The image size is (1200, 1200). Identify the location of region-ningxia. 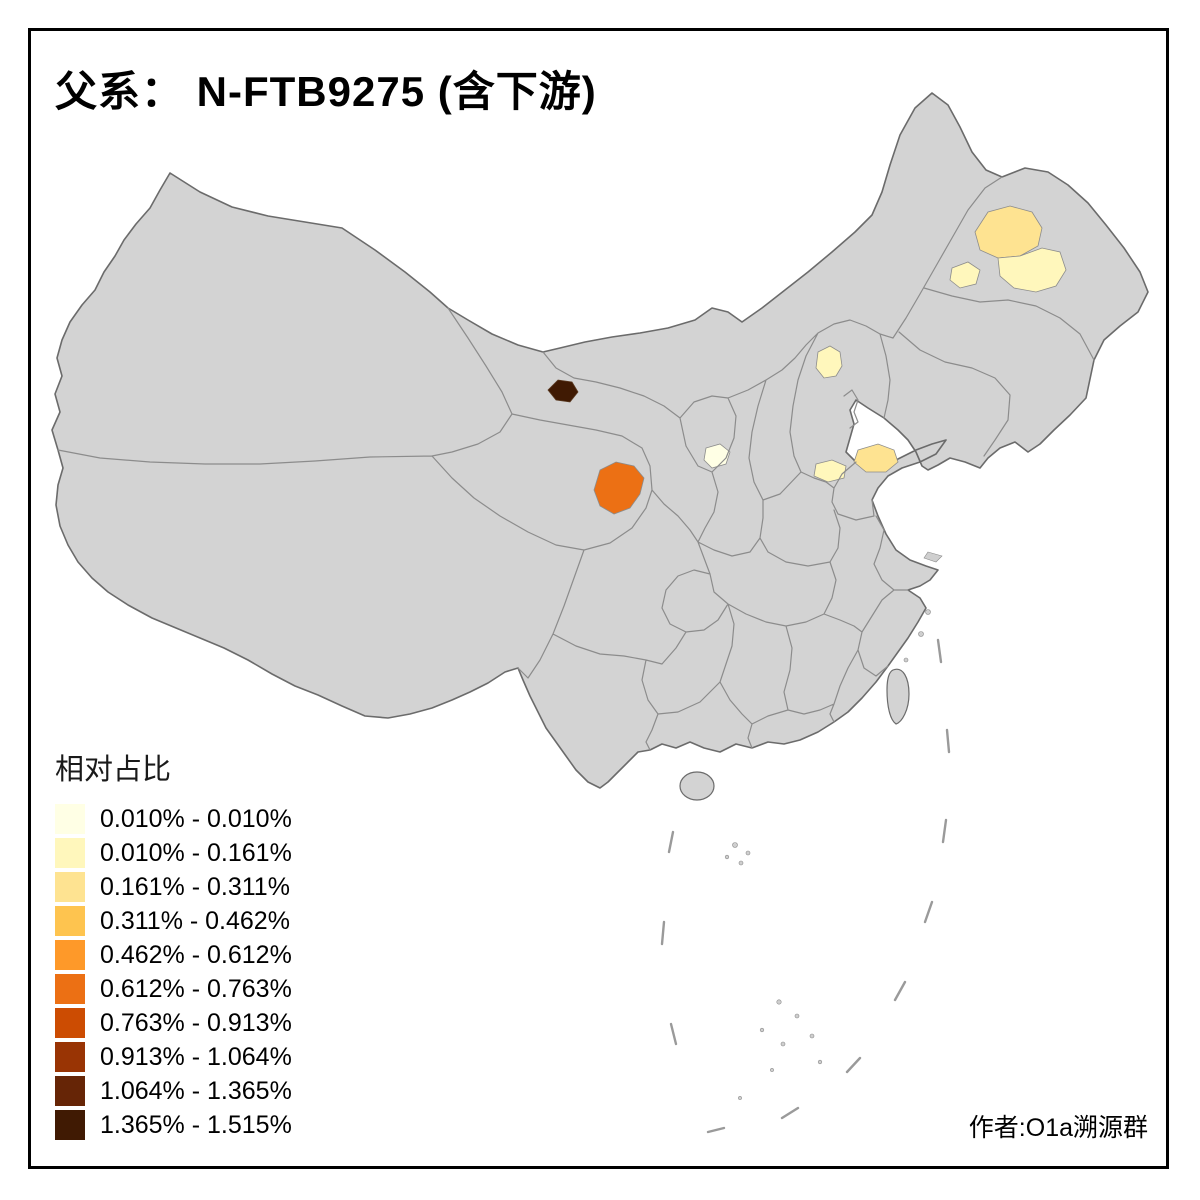
(717, 456).